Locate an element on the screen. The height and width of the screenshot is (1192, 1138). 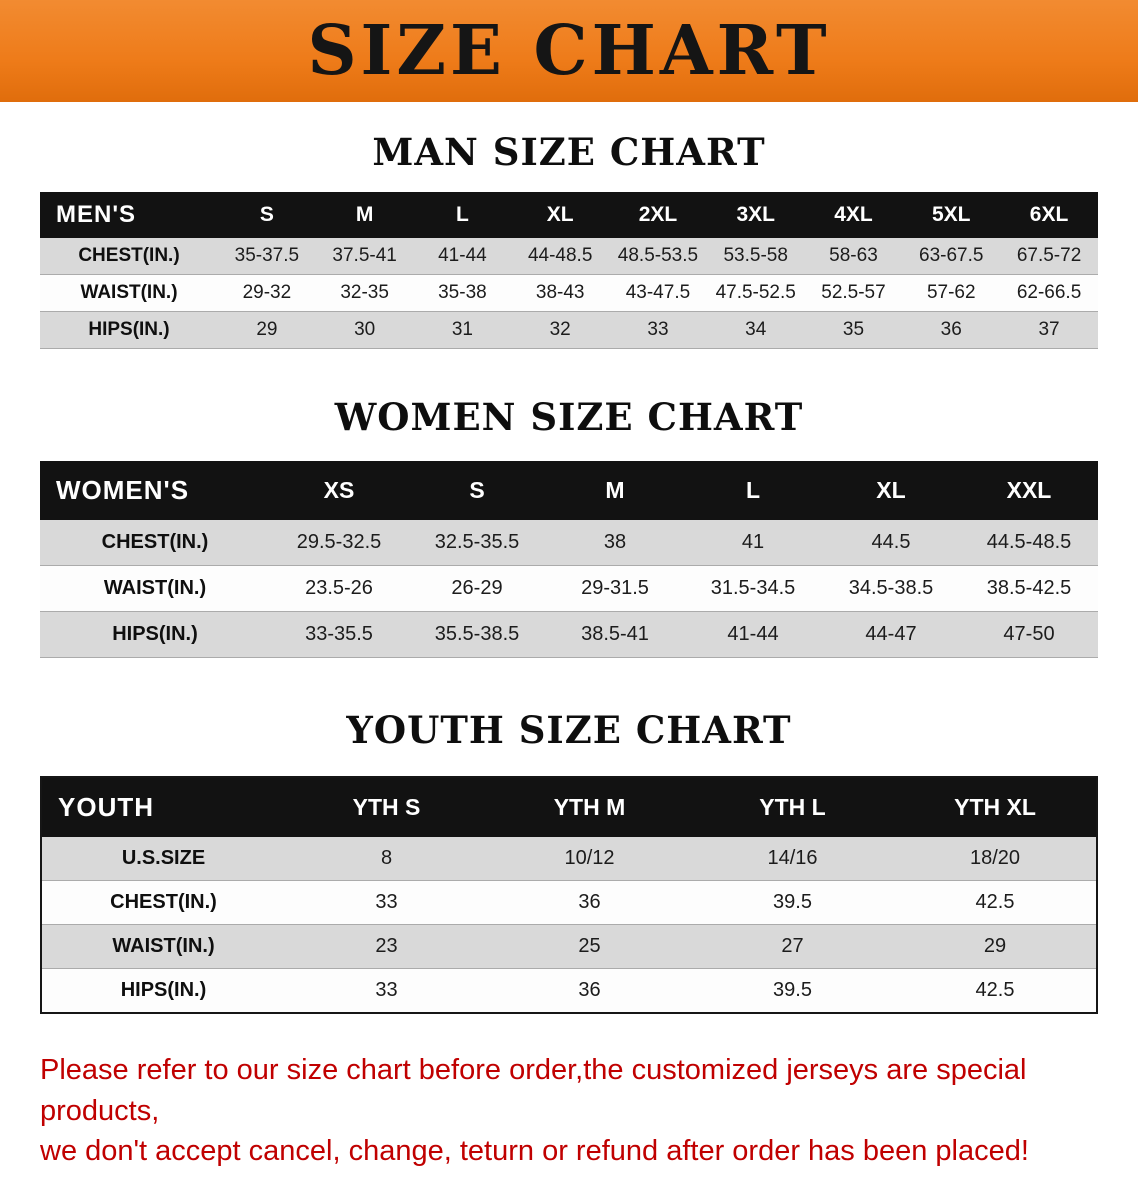
size-chart-banner: SIZE CHART is located at coordinates (569, 51).